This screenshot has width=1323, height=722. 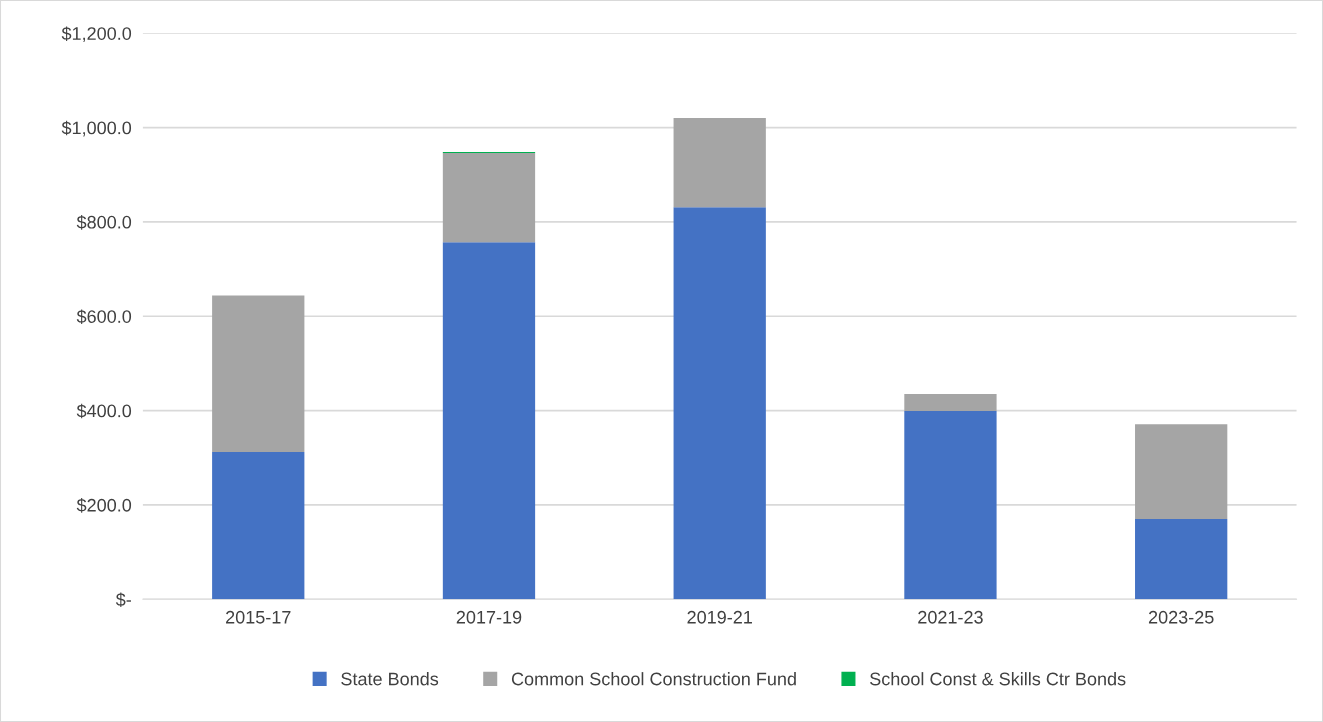 What do you see at coordinates (258, 617) in the screenshot?
I see `x-tick-label: 2015-17` at bounding box center [258, 617].